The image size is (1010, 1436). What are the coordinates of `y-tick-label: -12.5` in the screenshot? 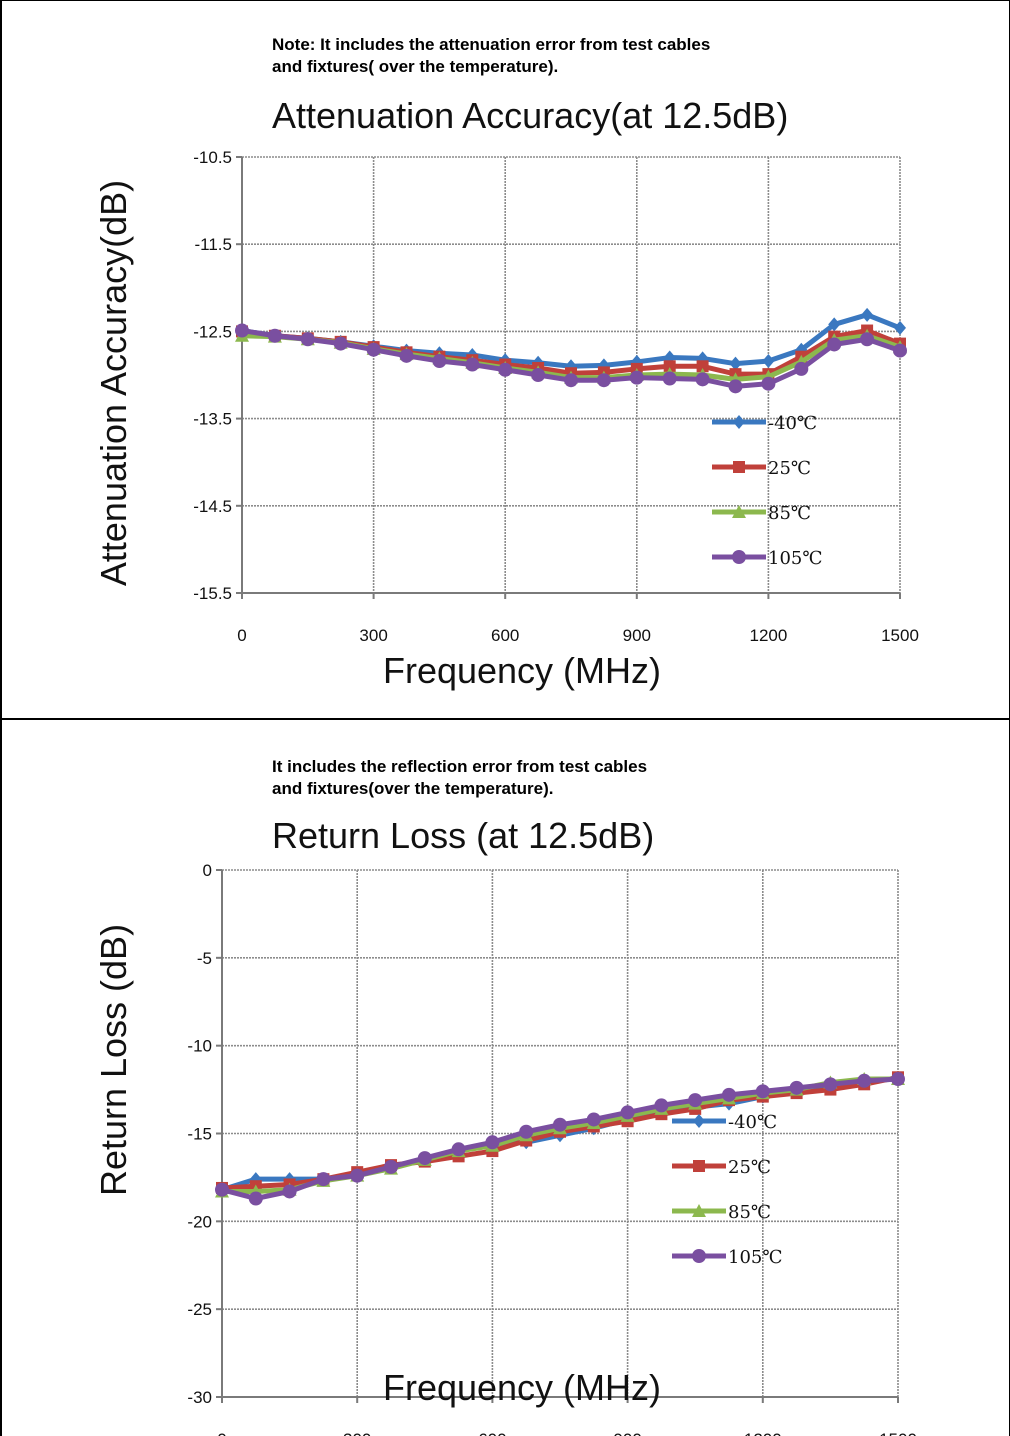 It's located at (212, 331).